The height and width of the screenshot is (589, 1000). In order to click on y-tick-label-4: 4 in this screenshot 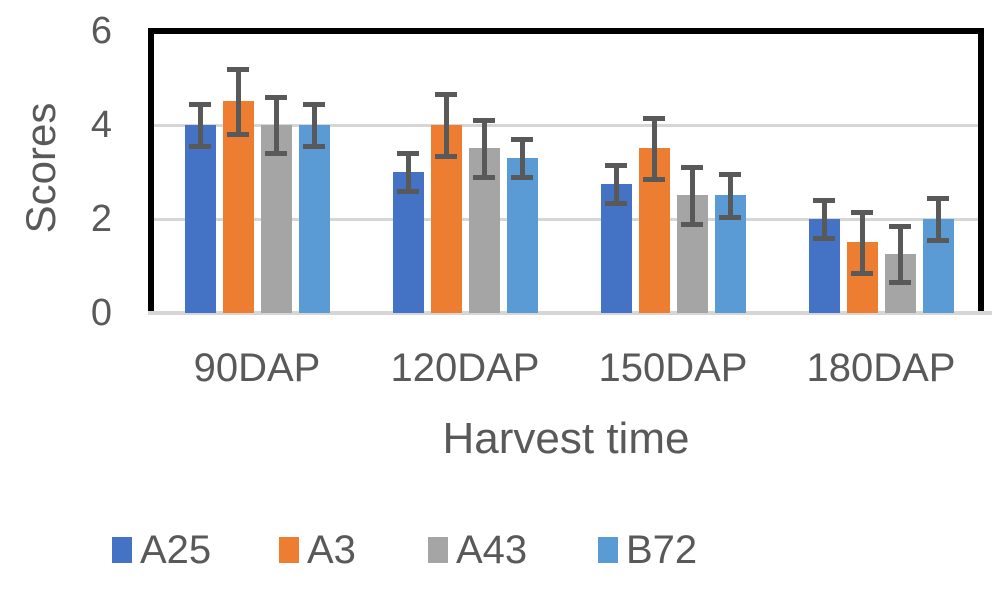, I will do `click(101, 125)`.